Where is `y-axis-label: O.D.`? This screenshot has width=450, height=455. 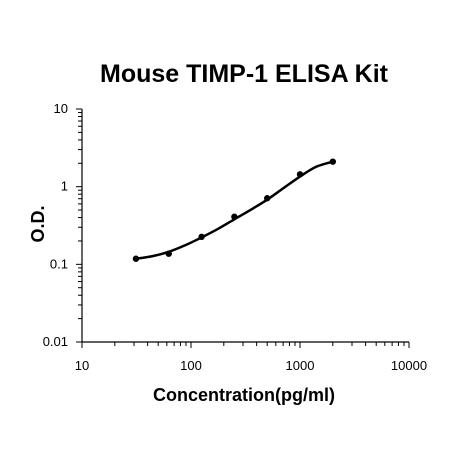 y-axis-label: O.D. is located at coordinates (38, 223).